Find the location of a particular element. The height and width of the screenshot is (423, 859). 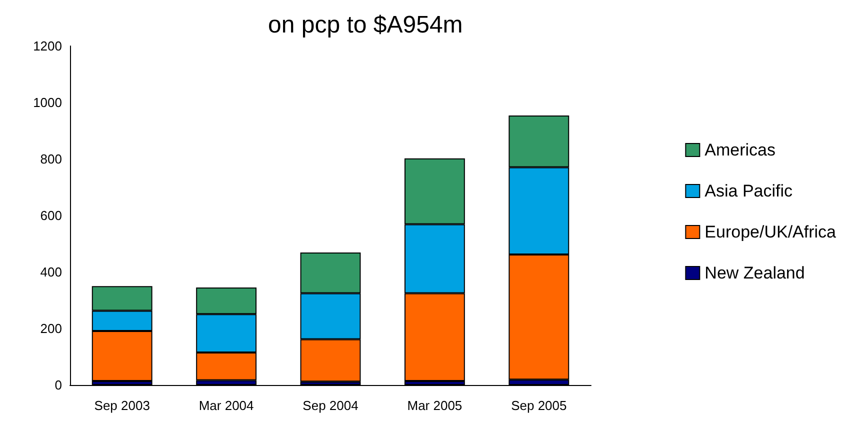

x-tick-label: Sep 2004 is located at coordinates (330, 405).